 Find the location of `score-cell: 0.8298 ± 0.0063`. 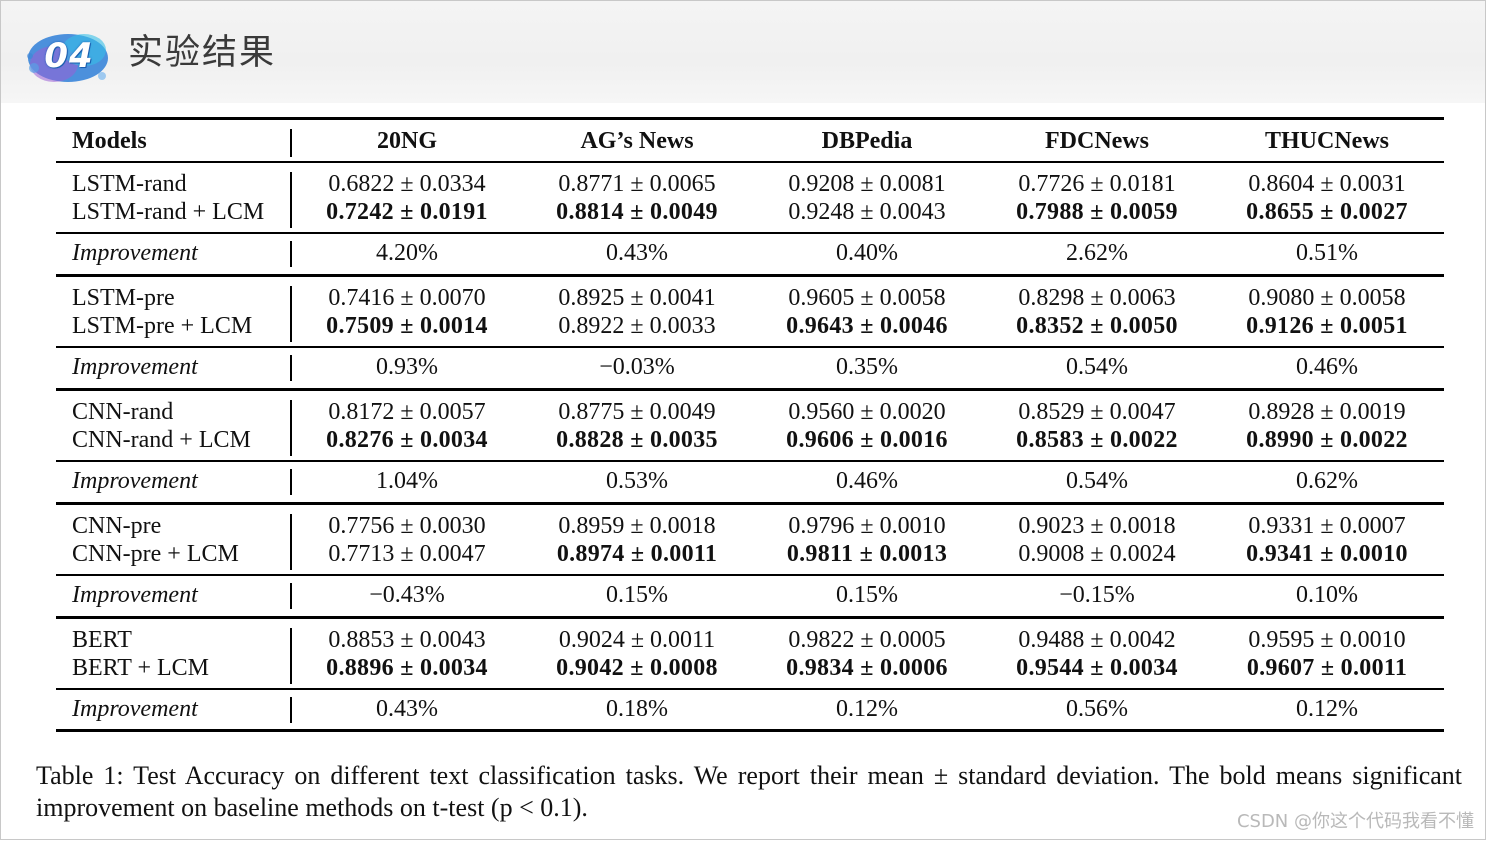

score-cell: 0.8298 ± 0.0063 is located at coordinates (1097, 298).